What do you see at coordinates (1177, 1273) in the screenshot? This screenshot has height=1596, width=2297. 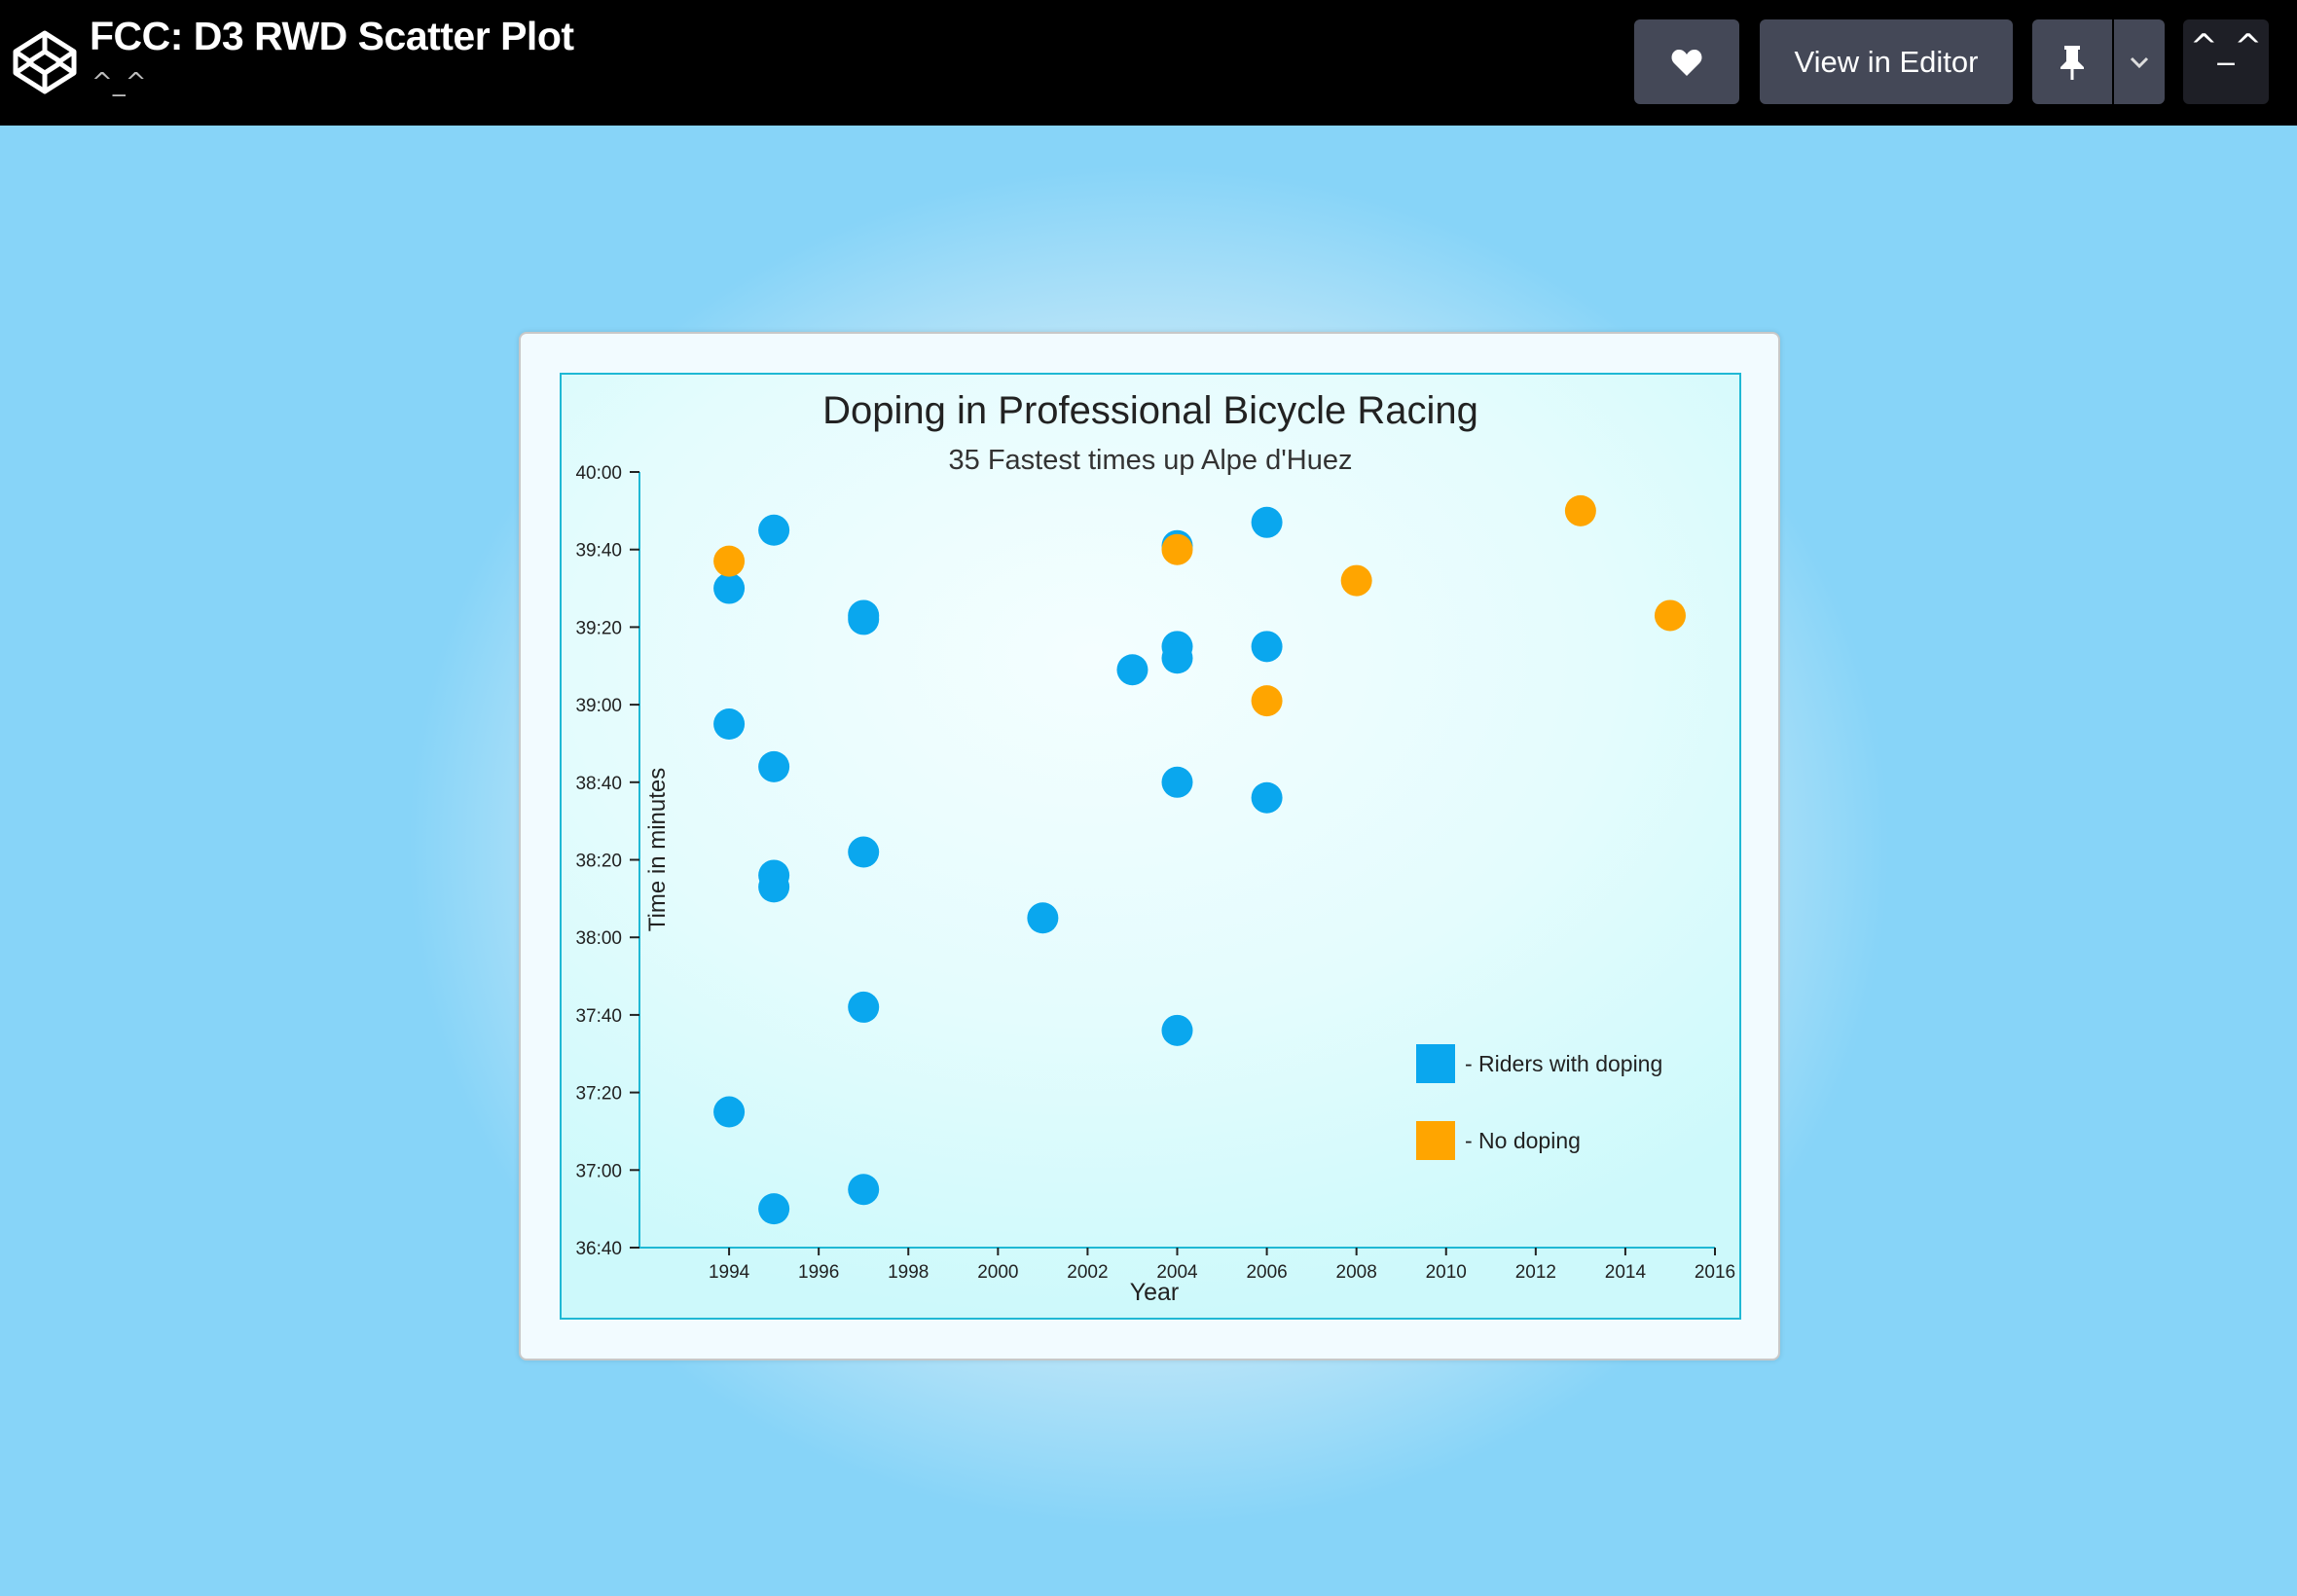 I see `x-tick-label: 2004` at bounding box center [1177, 1273].